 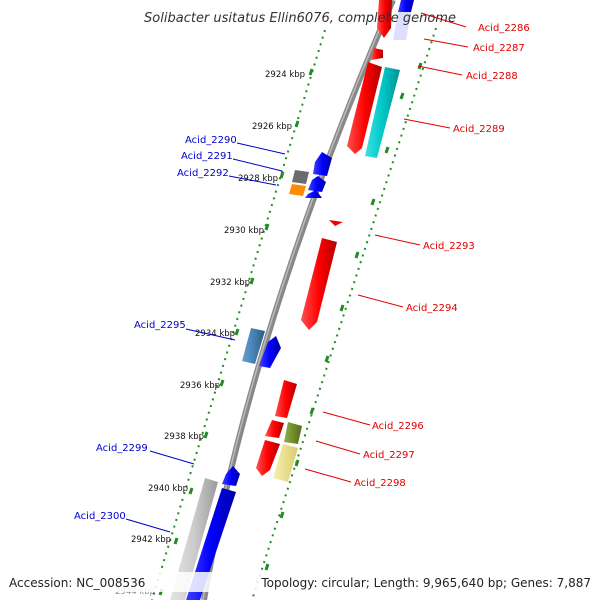 What do you see at coordinates (285, 75) in the screenshot?
I see `kbp-tick-label: 2924 kbp` at bounding box center [285, 75].